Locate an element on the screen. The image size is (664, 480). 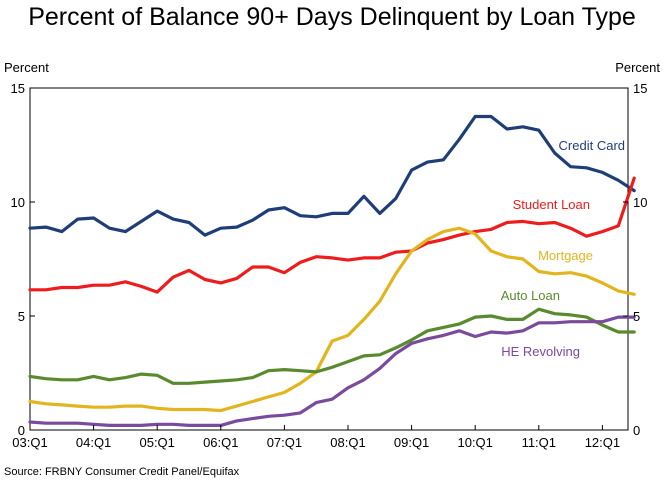
x-tick-label: 10:Q1 is located at coordinates (474, 442).